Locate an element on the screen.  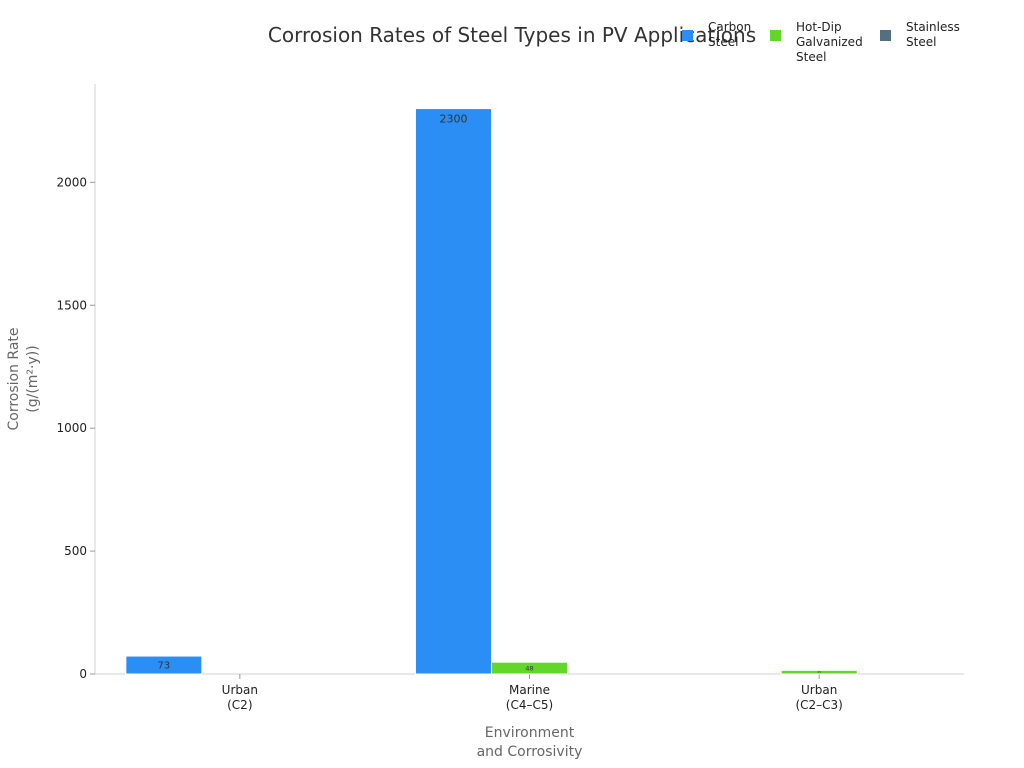
data-label: 48 is located at coordinates (529, 668).